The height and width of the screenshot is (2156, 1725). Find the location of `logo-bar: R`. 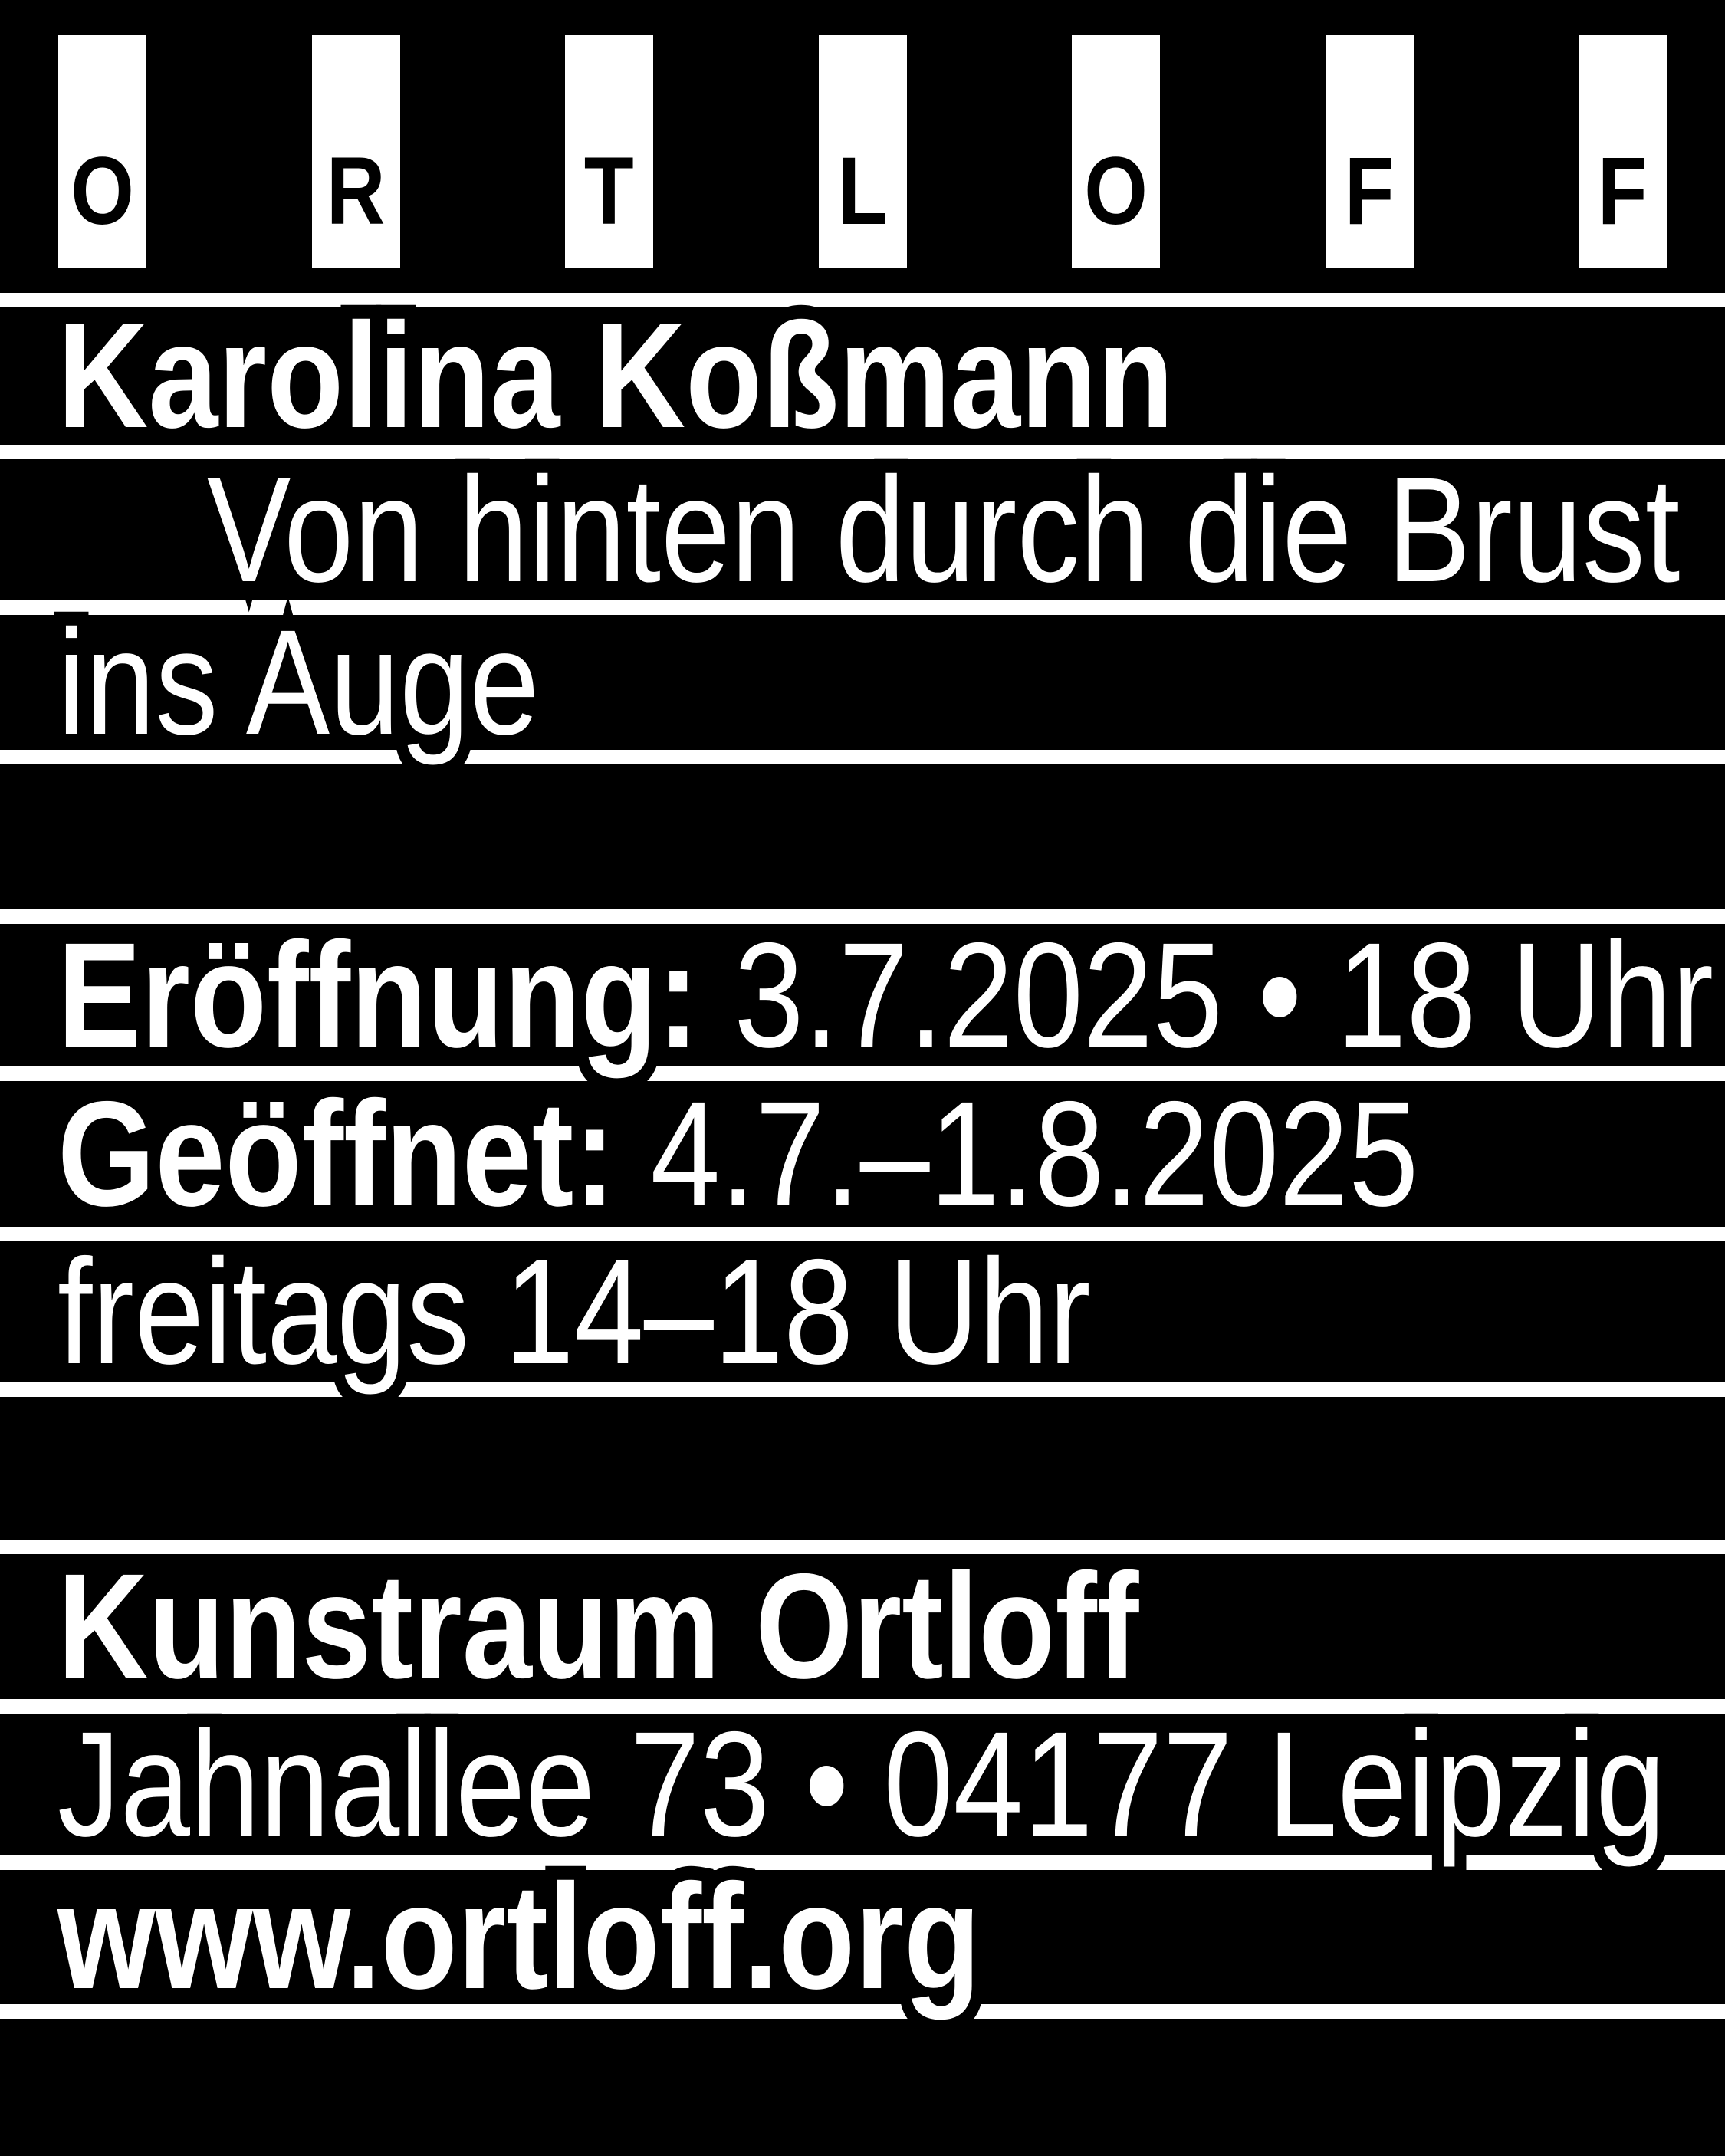

logo-bar: R is located at coordinates (356, 151).